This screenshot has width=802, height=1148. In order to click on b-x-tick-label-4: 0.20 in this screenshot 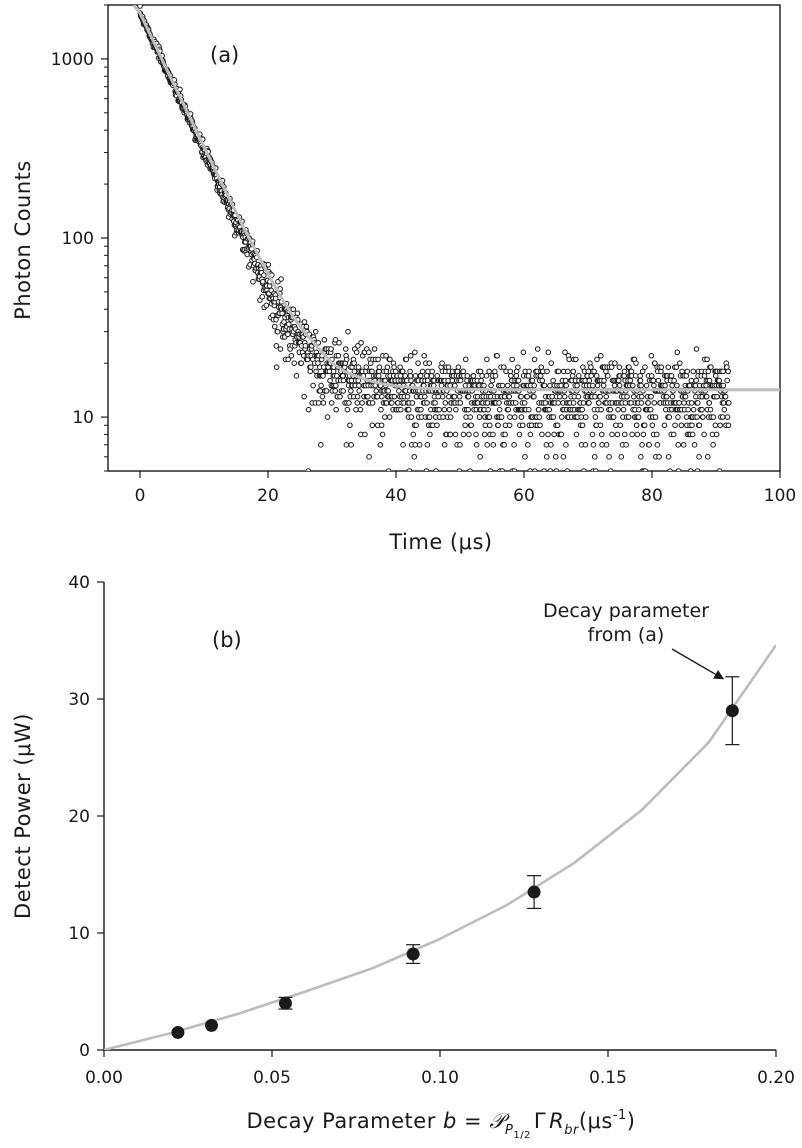, I will do `click(776, 1078)`.